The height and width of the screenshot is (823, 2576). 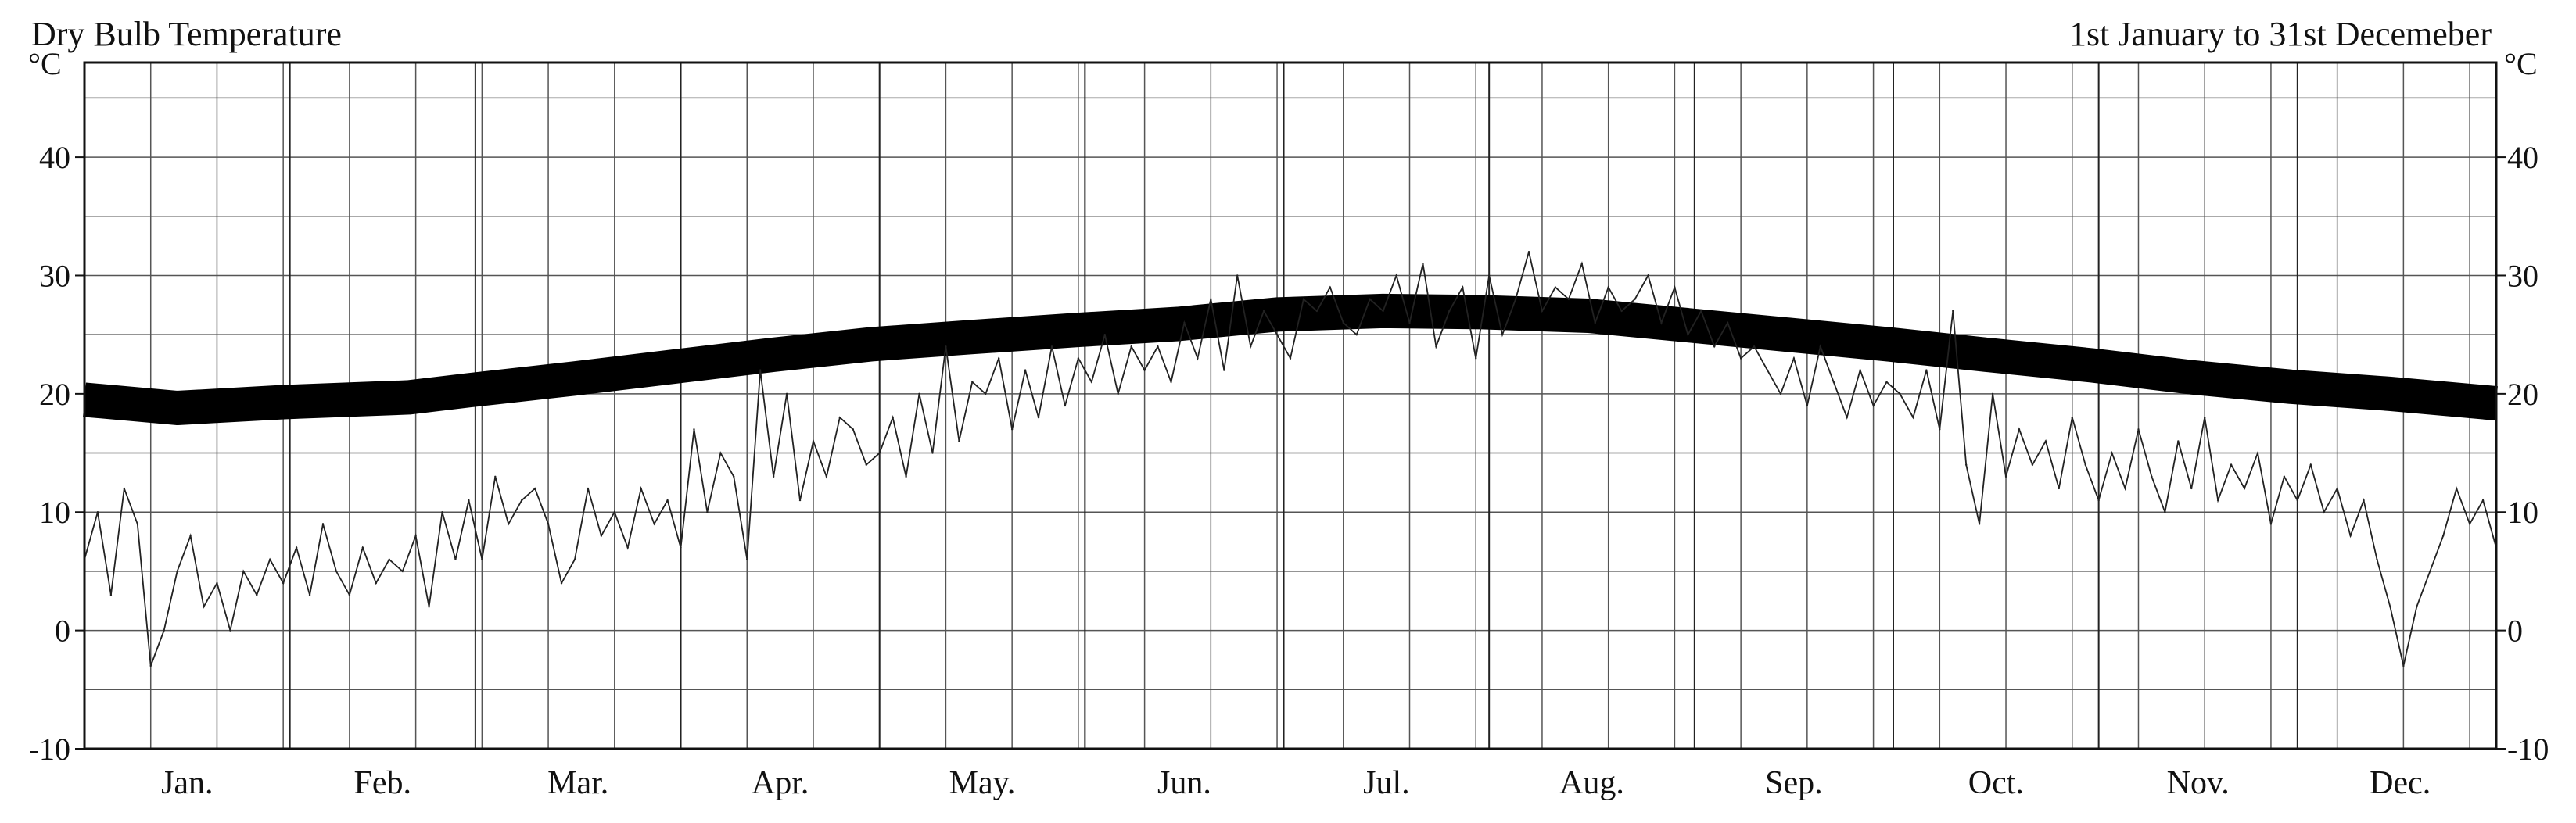 I want to click on y-tick-label-right: 40, so click(x=2522, y=157).